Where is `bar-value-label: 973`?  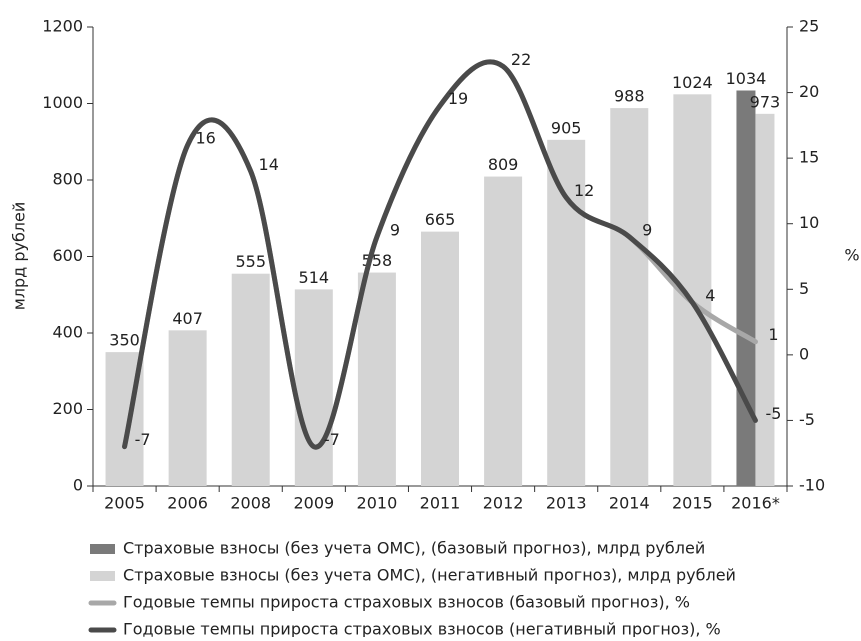 bar-value-label: 973 is located at coordinates (765, 101).